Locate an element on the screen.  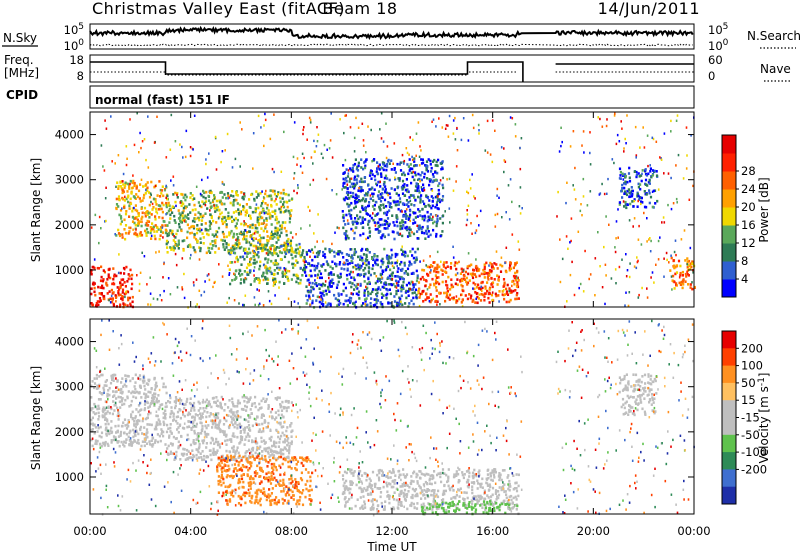
station-title: Christmas Valley East (fitACF) is located at coordinates (218, 9).